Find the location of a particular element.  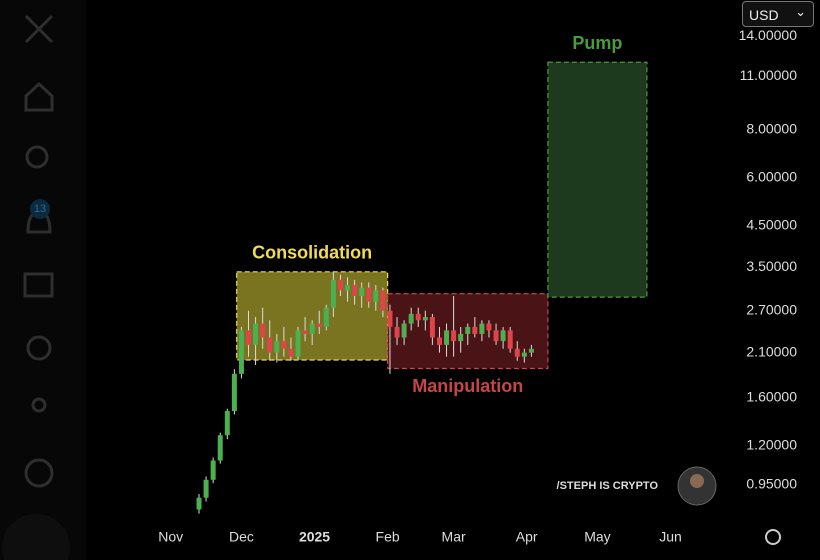

x-tick-label: Feb is located at coordinates (388, 537).